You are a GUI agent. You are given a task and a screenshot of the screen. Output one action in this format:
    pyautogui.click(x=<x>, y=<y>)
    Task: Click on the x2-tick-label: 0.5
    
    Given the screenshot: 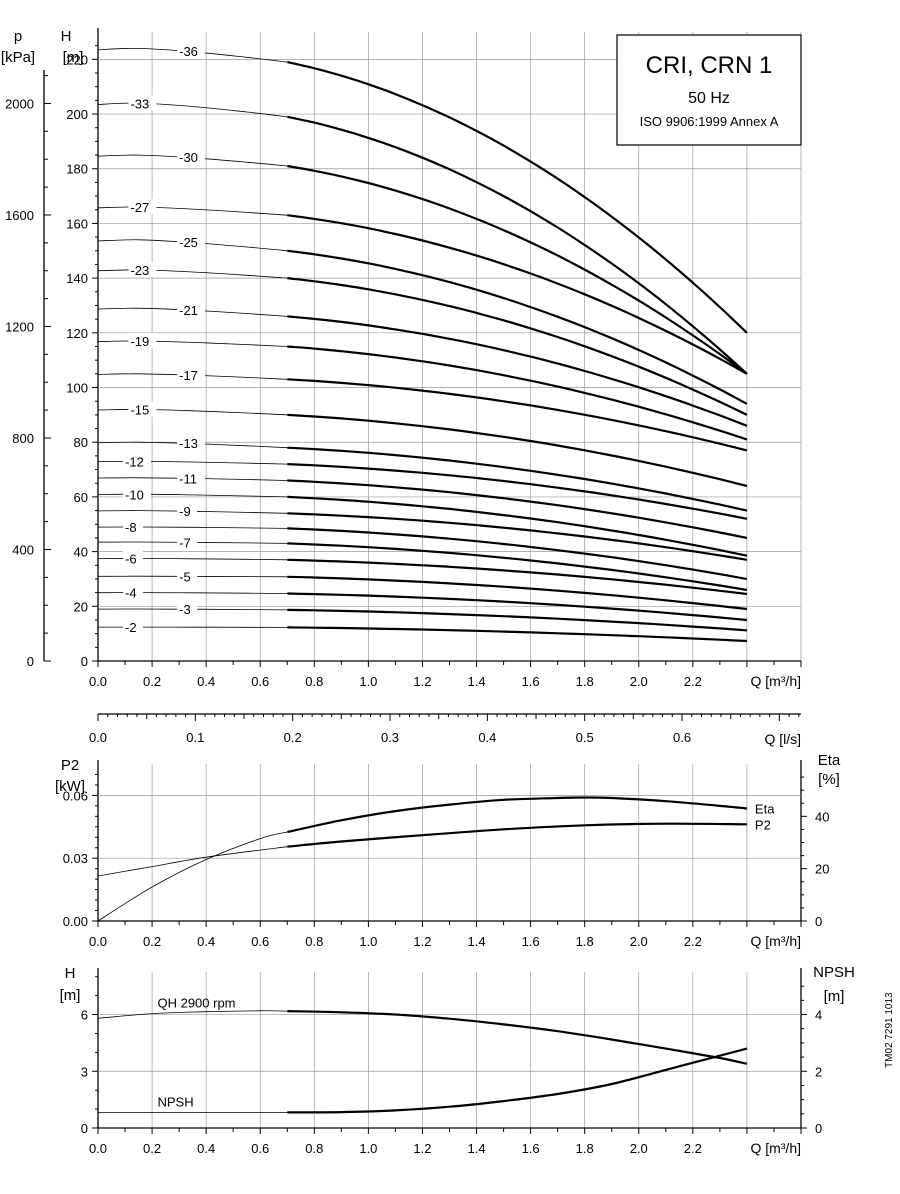 What is the action you would take?
    pyautogui.click(x=585, y=737)
    